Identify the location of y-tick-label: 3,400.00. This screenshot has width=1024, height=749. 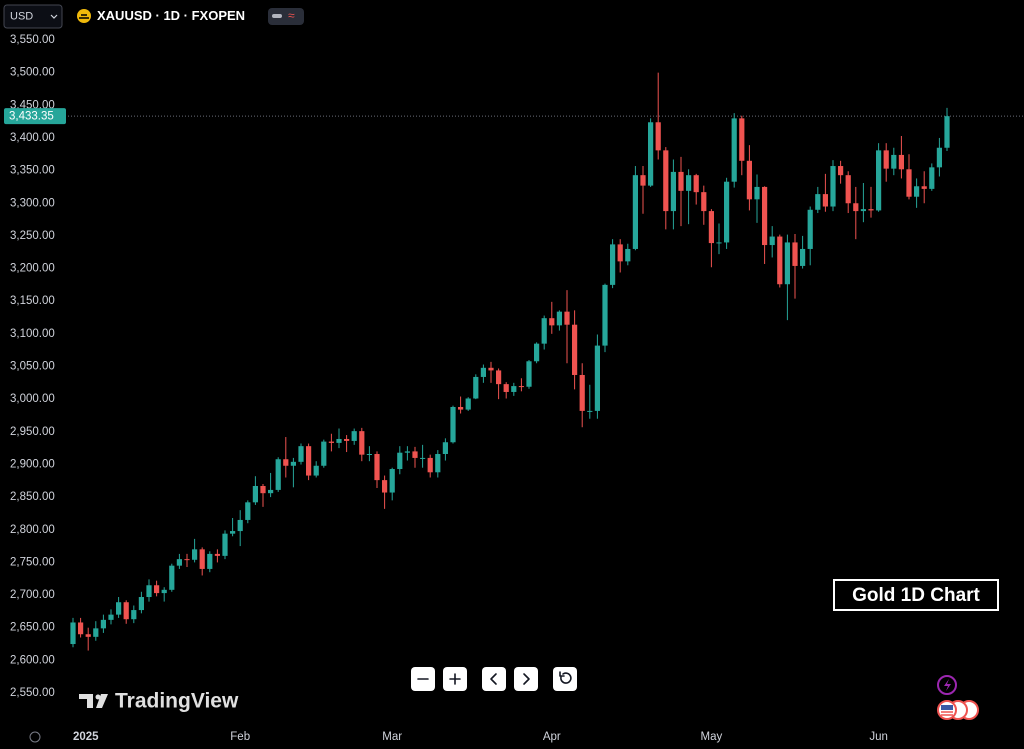
(32, 138).